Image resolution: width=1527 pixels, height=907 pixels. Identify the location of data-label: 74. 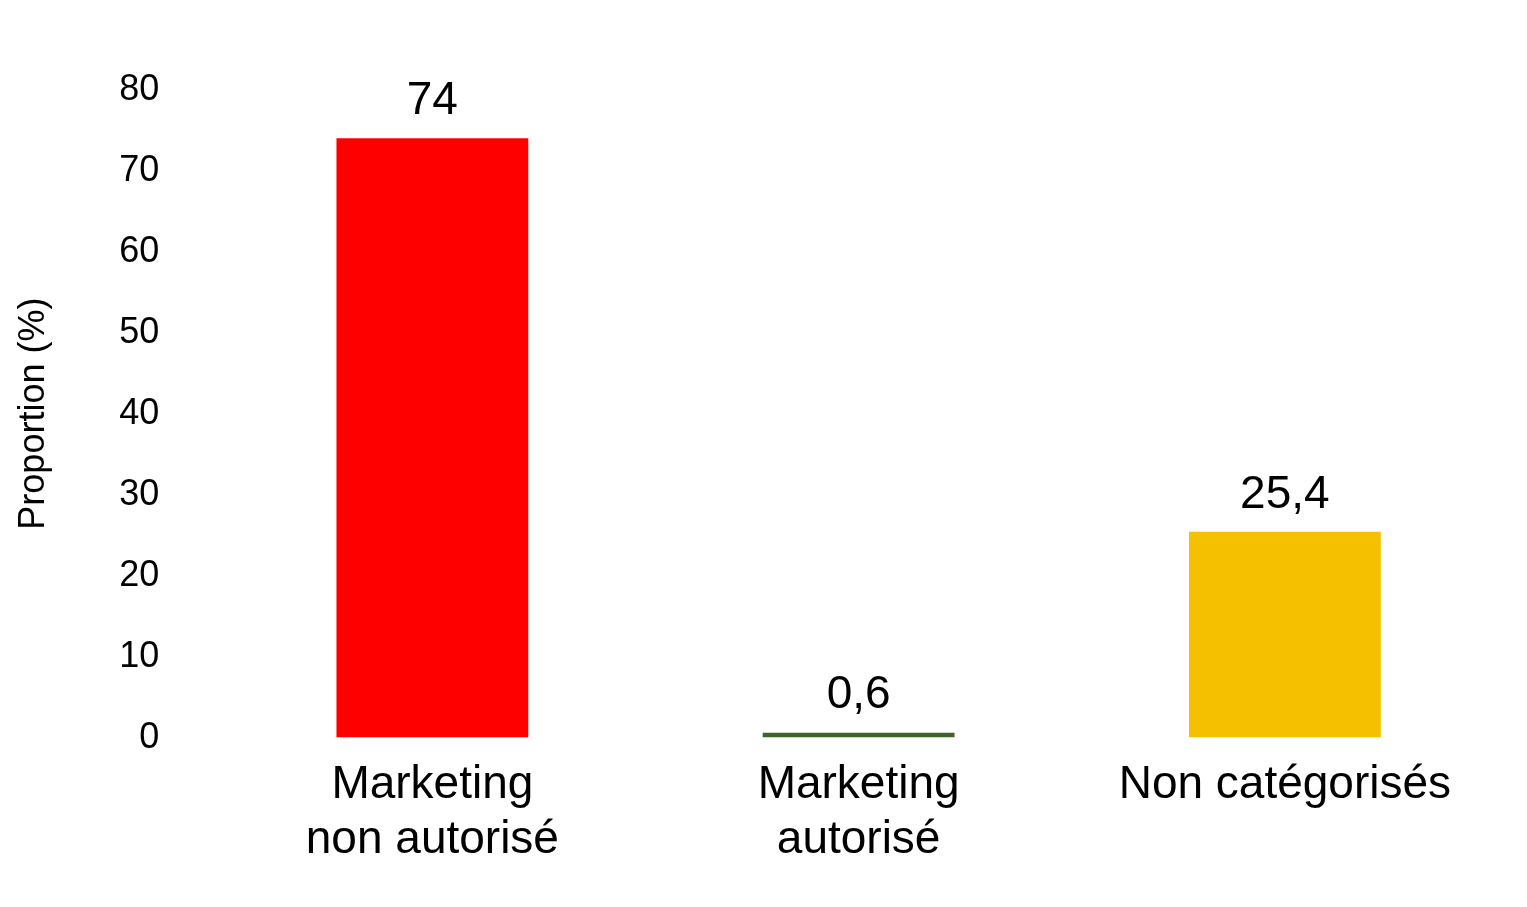
(432, 97).